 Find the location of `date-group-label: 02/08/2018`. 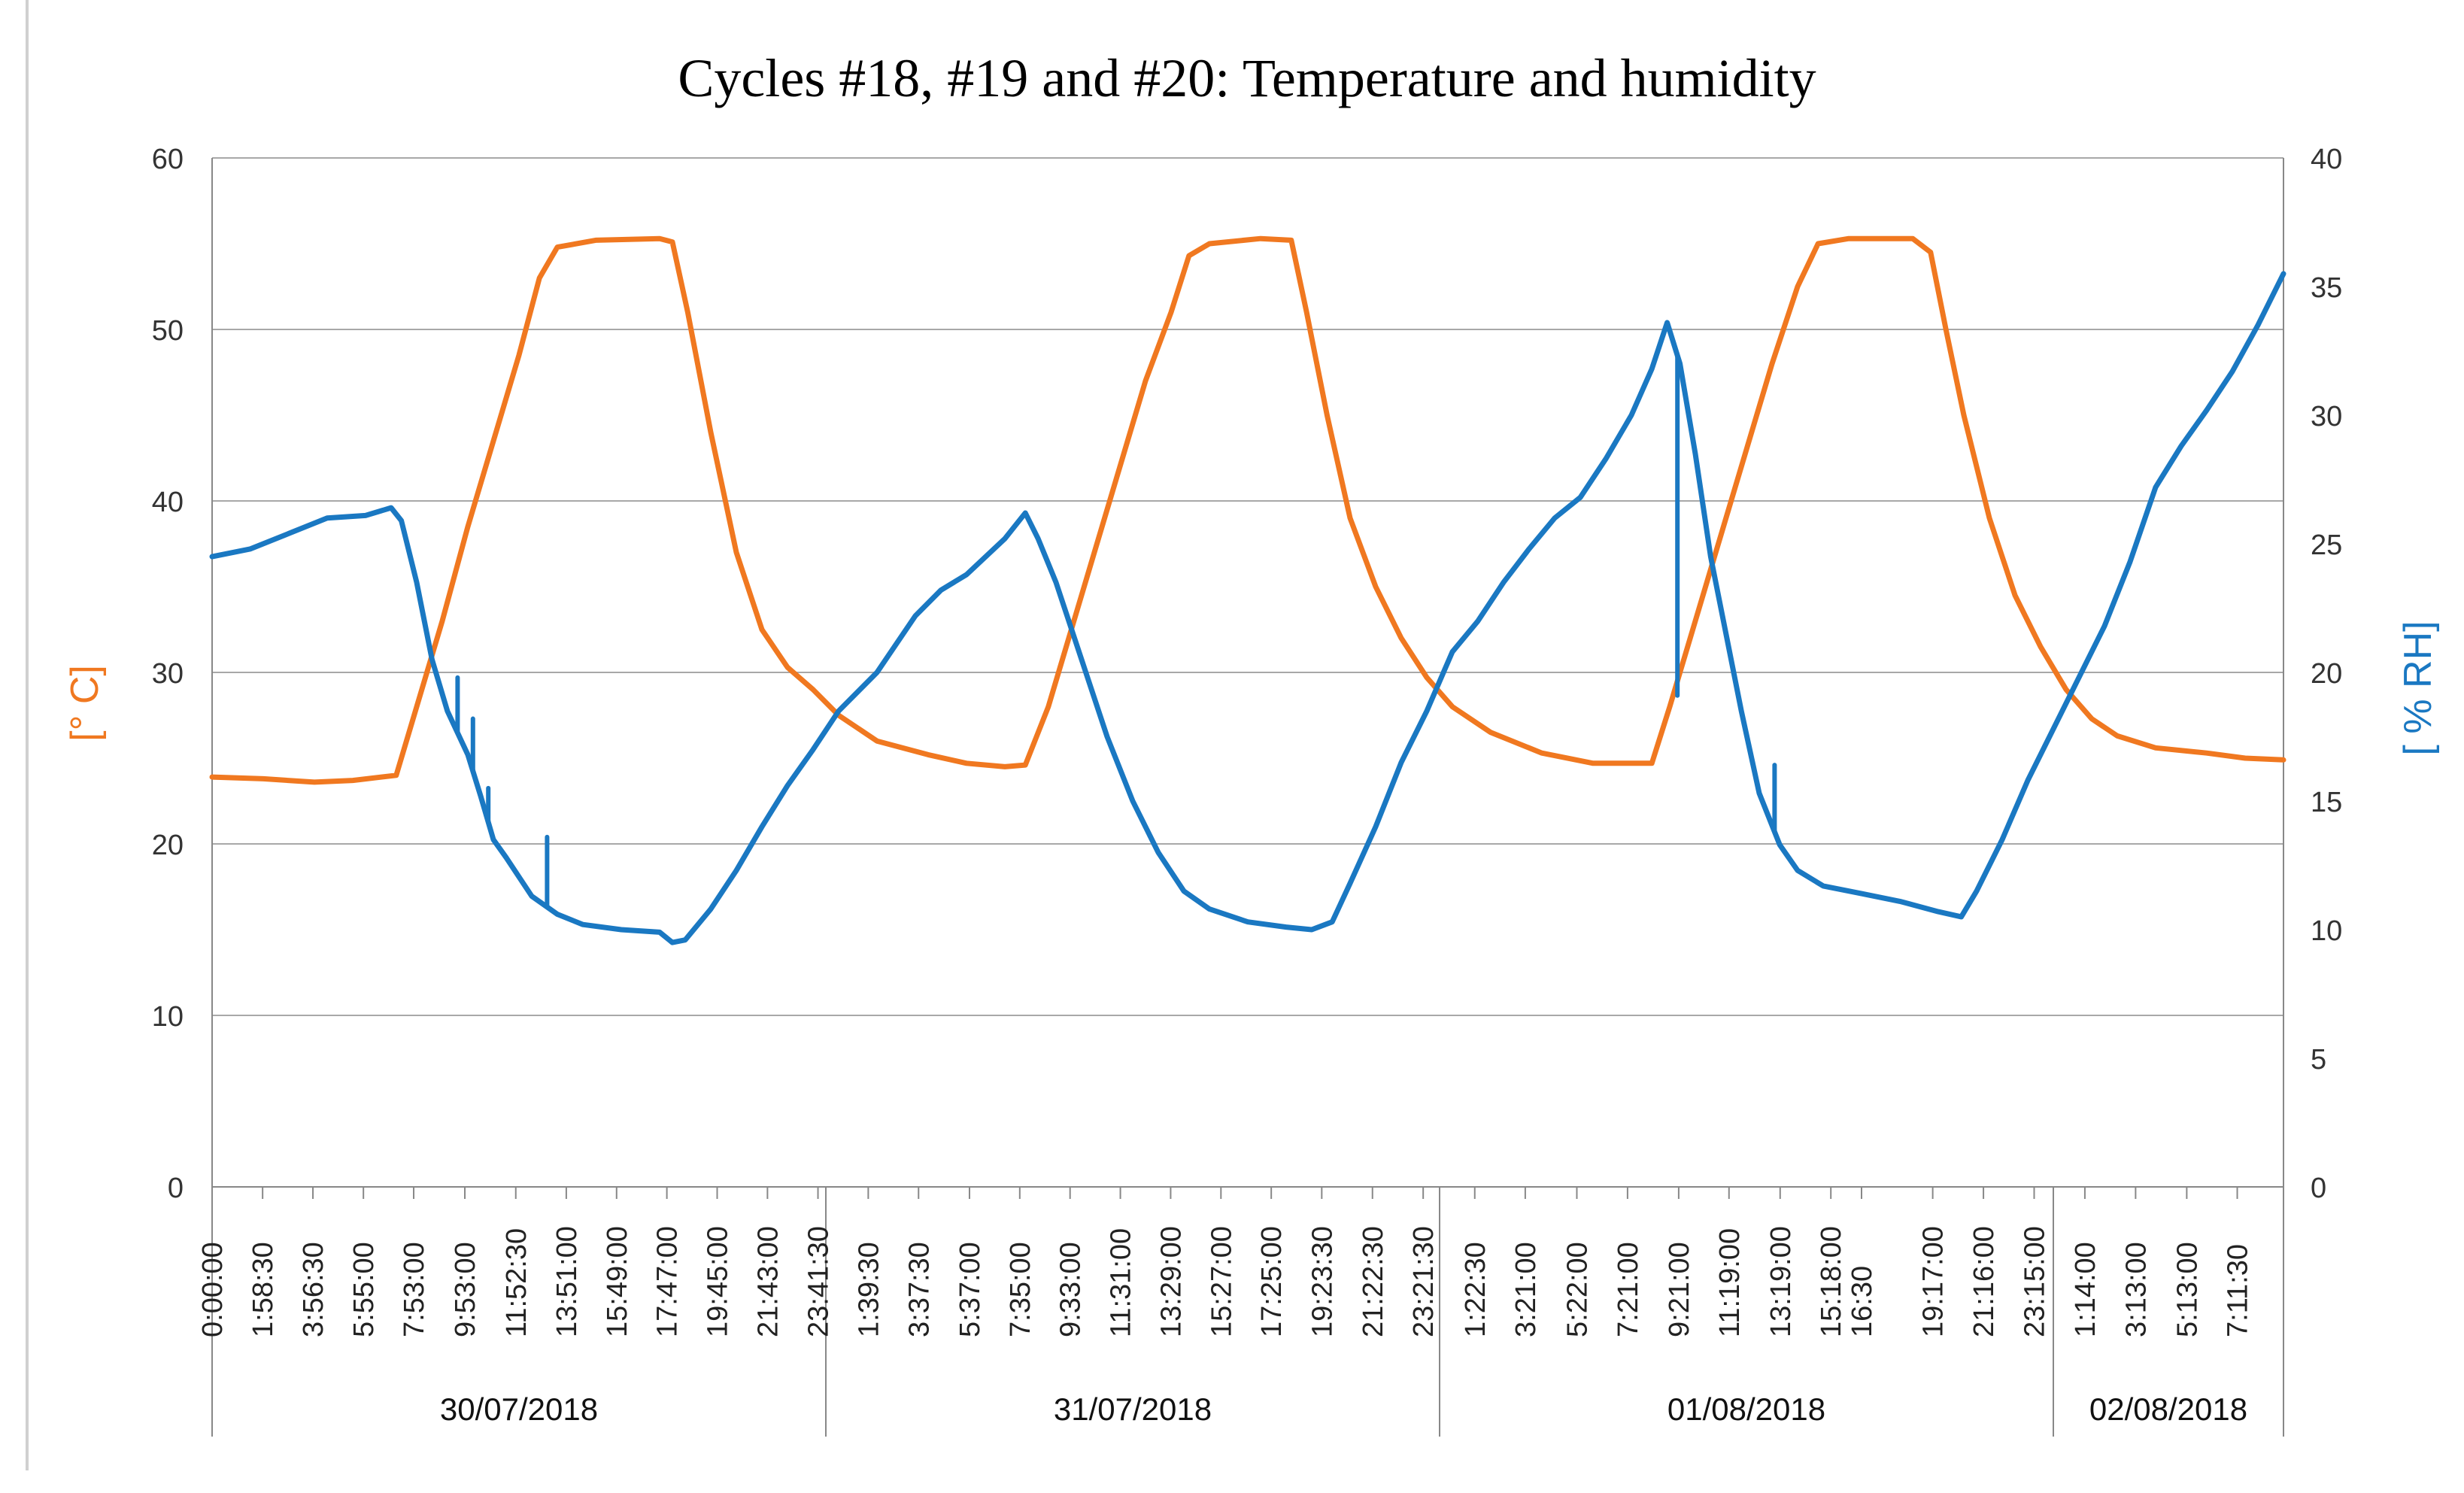

date-group-label: 02/08/2018 is located at coordinates (2168, 1409).